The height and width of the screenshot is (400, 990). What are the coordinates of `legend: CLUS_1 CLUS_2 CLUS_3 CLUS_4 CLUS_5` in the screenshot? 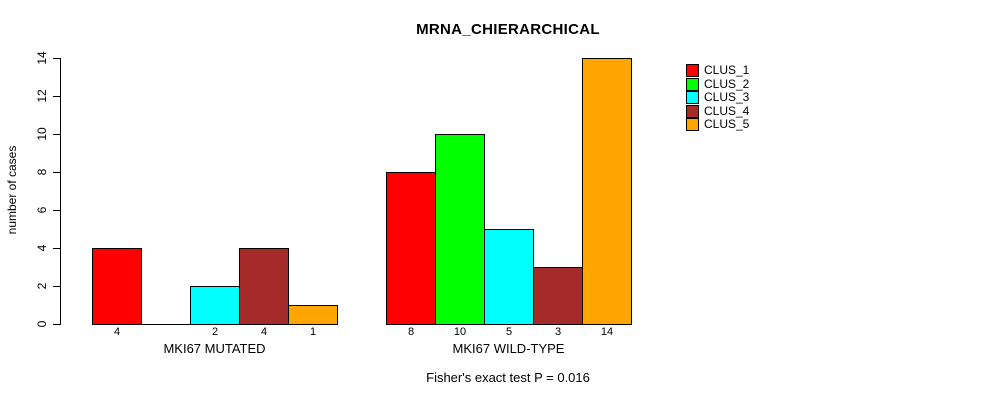 It's located at (717, 98).